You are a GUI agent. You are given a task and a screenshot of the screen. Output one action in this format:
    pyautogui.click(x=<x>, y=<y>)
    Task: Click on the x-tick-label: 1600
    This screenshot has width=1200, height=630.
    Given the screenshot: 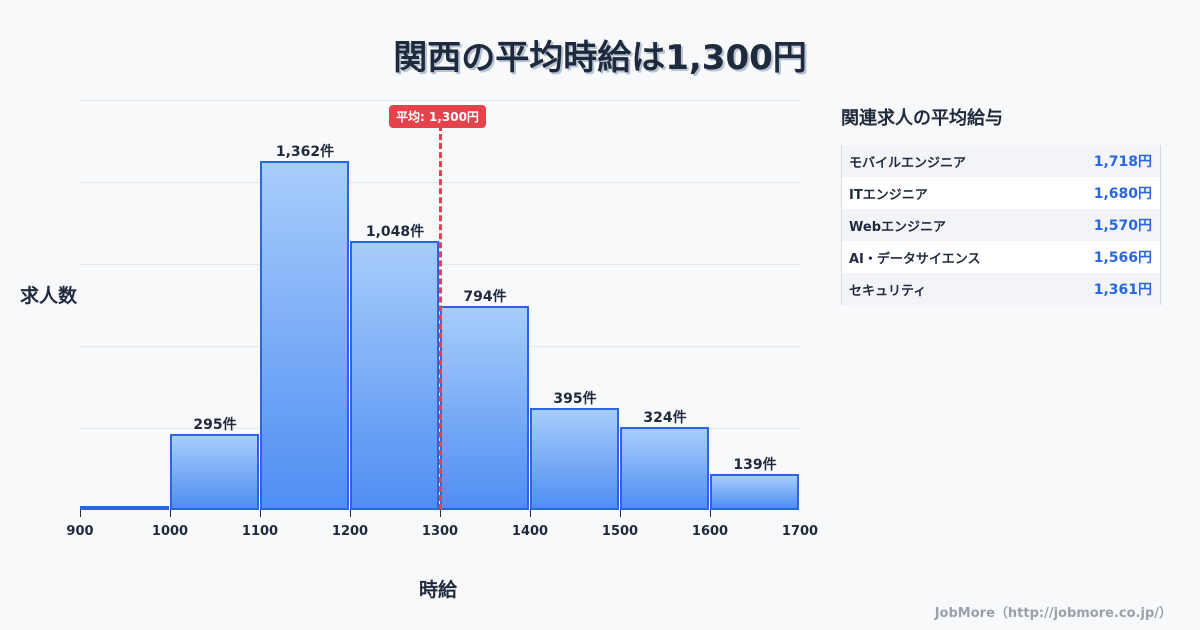 What is the action you would take?
    pyautogui.click(x=710, y=531)
    